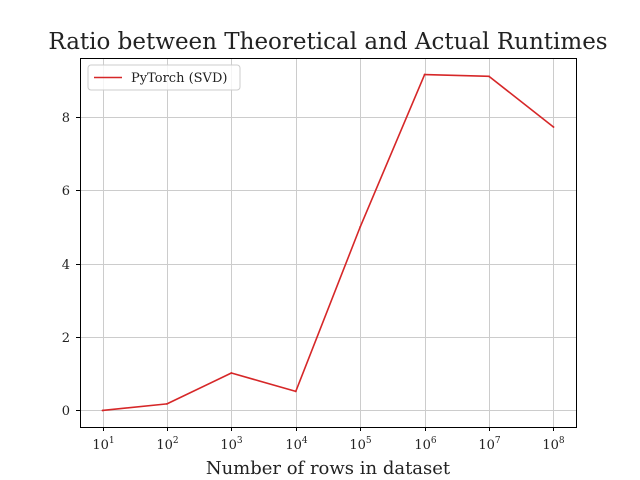 The height and width of the screenshot is (480, 640). I want to click on y-tick-label: 6, so click(66, 191).